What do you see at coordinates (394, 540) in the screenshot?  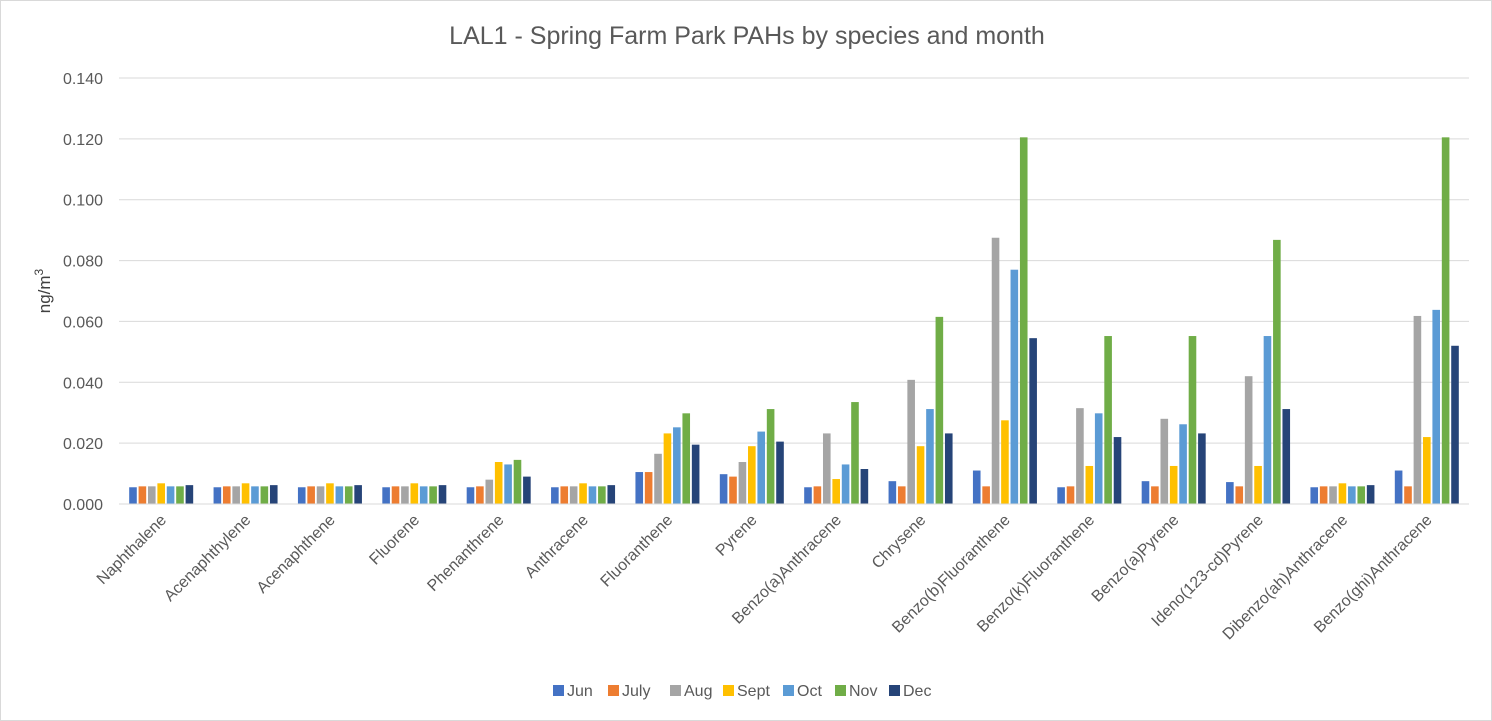 I see `x-category-label: Fluorene` at bounding box center [394, 540].